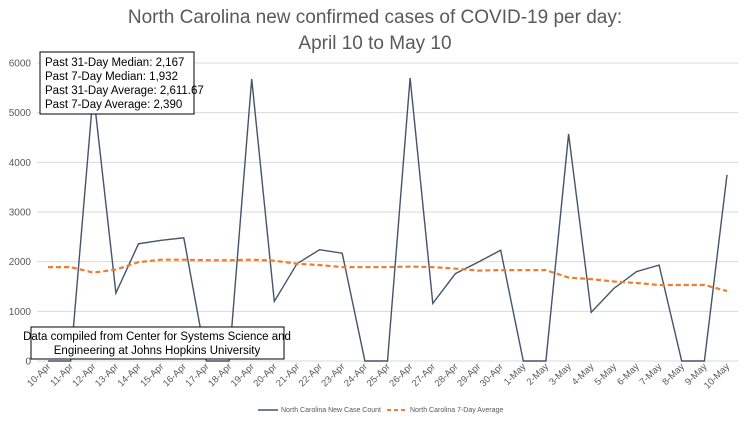  Describe the element at coordinates (515, 374) in the screenshot. I see `x-tick-label: 1-May` at that location.